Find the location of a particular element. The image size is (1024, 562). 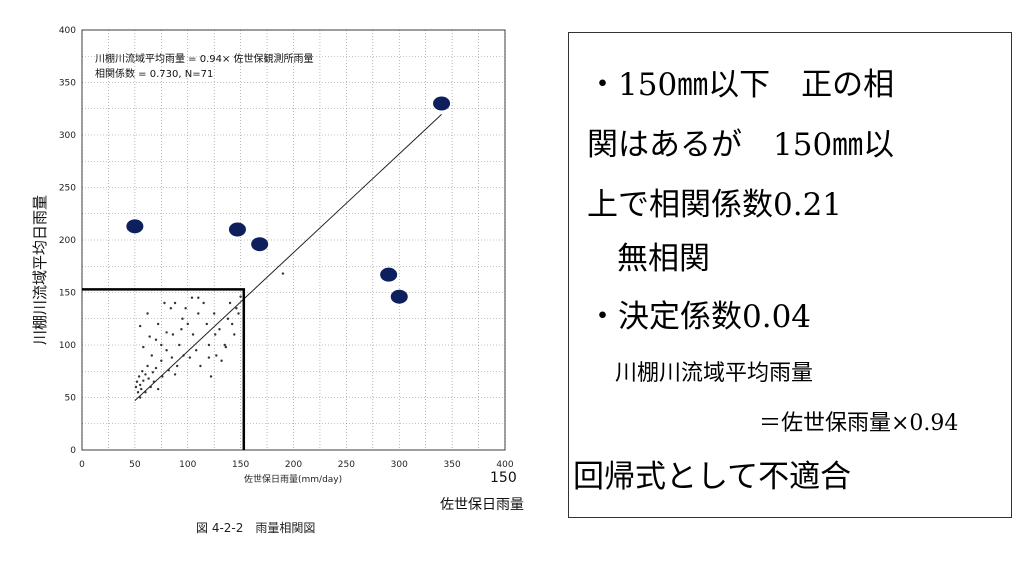

note-line-6: 川棚川流域平均雨量 is located at coordinates (714, 373).